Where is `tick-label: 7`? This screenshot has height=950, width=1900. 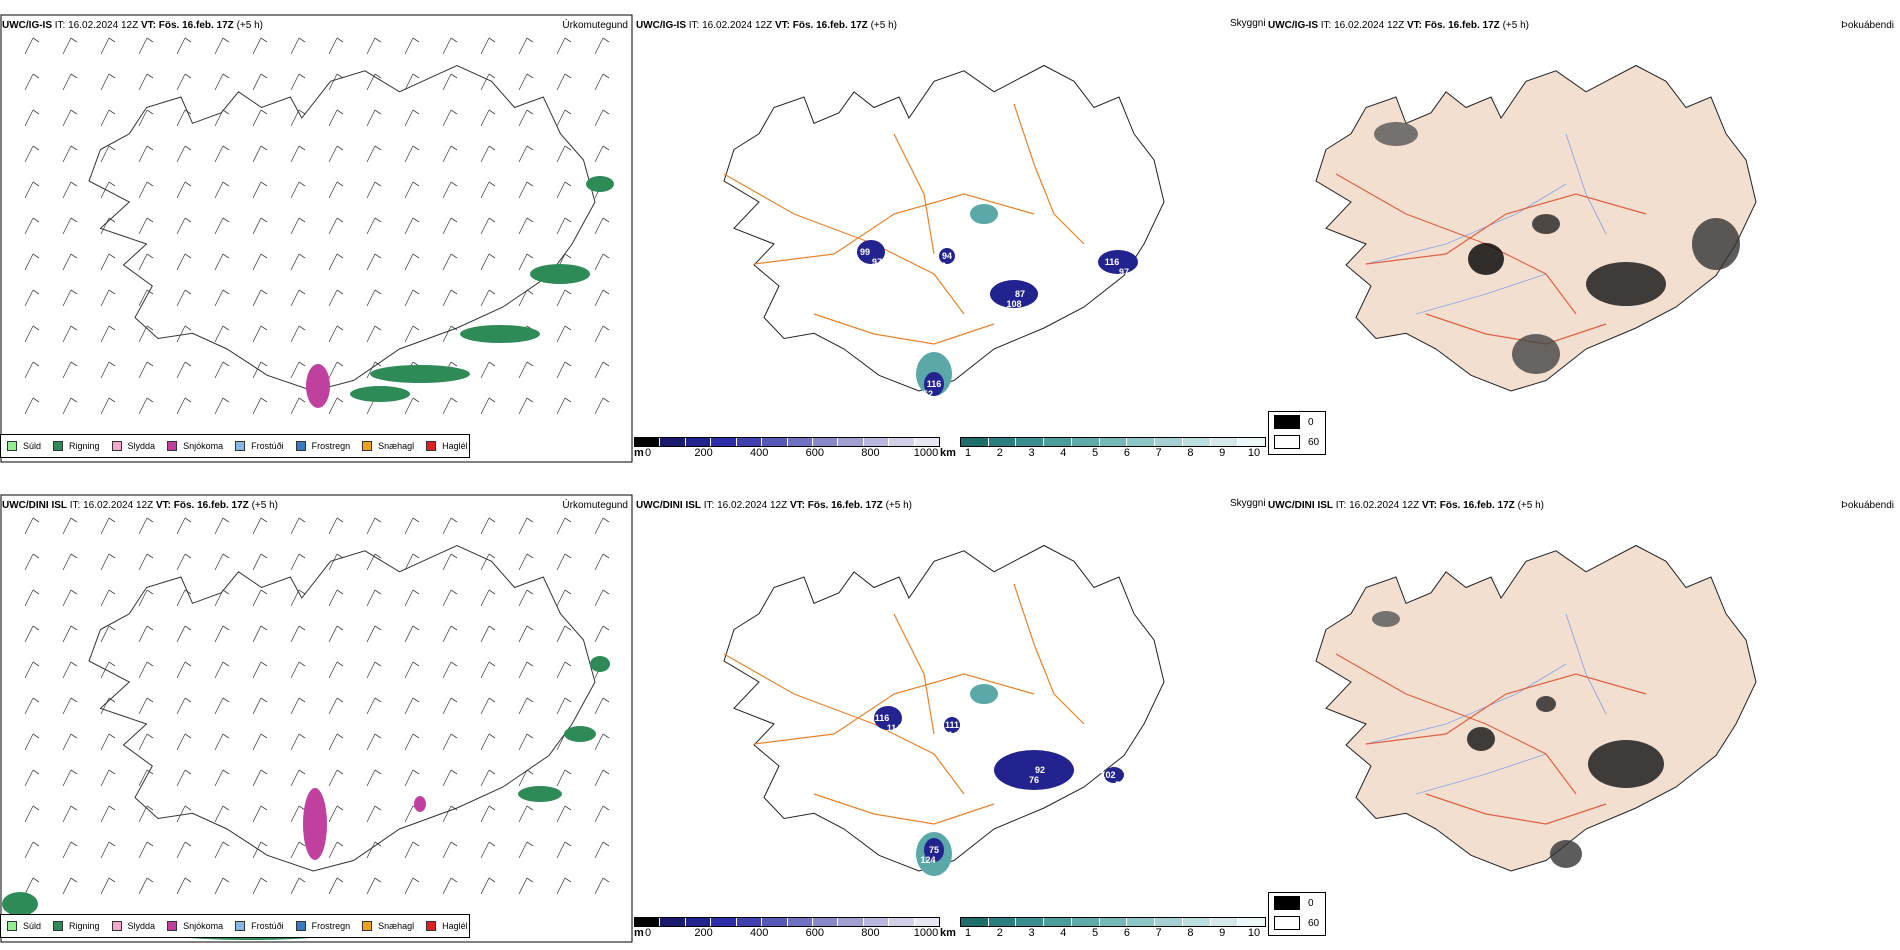
tick-label: 7 is located at coordinates (1158, 933).